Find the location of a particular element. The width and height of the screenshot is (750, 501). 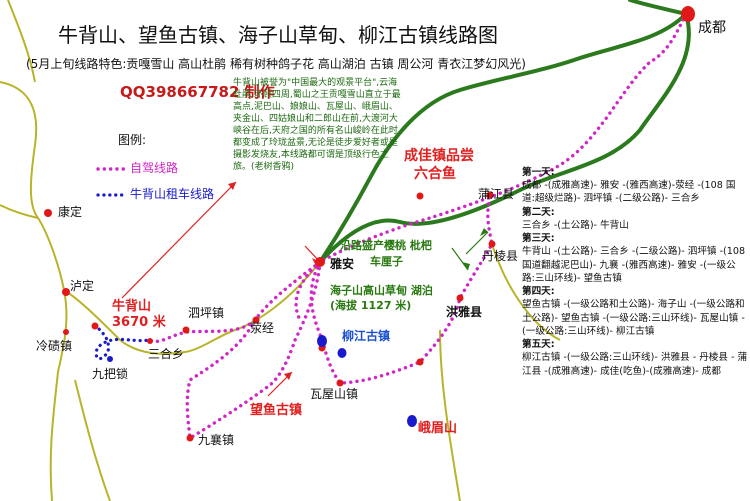

legend-rental-label: 牛背山租车线路 is located at coordinates (172, 194).